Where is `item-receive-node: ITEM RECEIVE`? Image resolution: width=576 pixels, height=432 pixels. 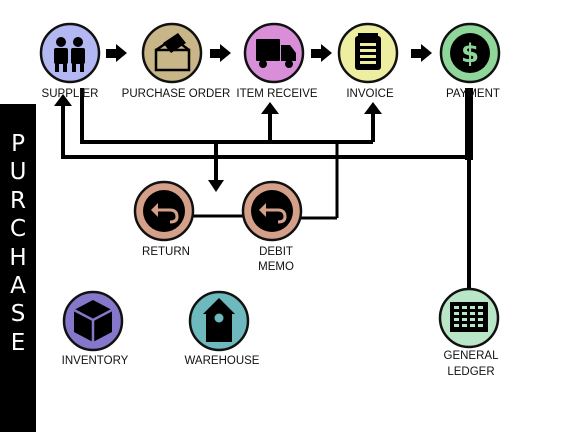
item-receive-node: ITEM RECEIVE is located at coordinates (277, 61).